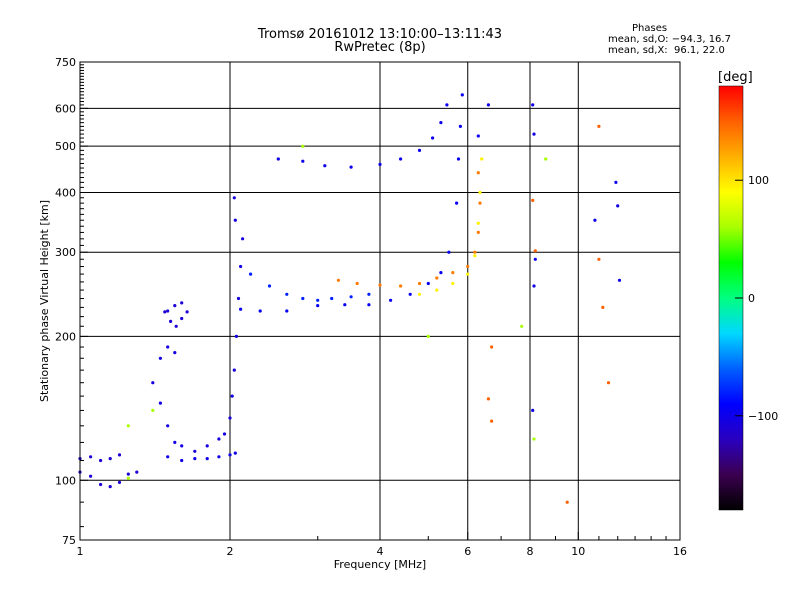 The height and width of the screenshot is (600, 800). Describe the element at coordinates (230, 551) in the screenshot. I see `x-tick-label: 2` at that location.